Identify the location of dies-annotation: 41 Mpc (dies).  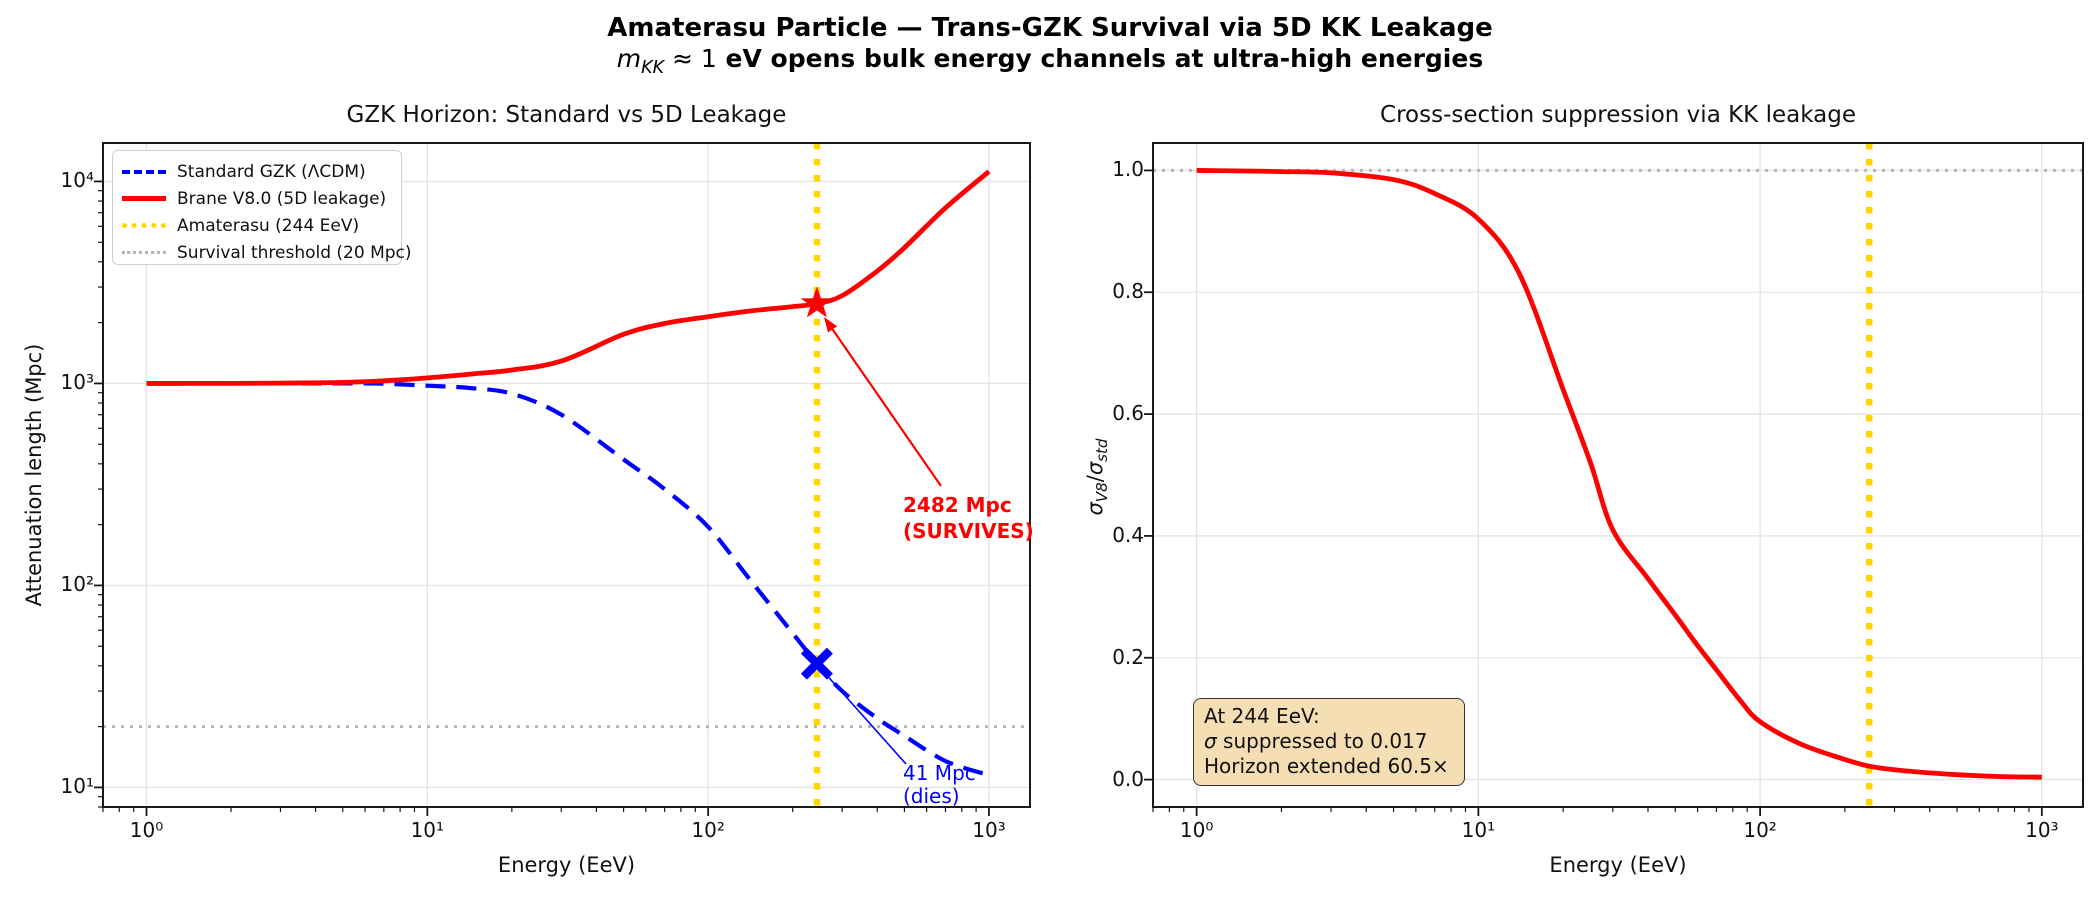
(939, 785).